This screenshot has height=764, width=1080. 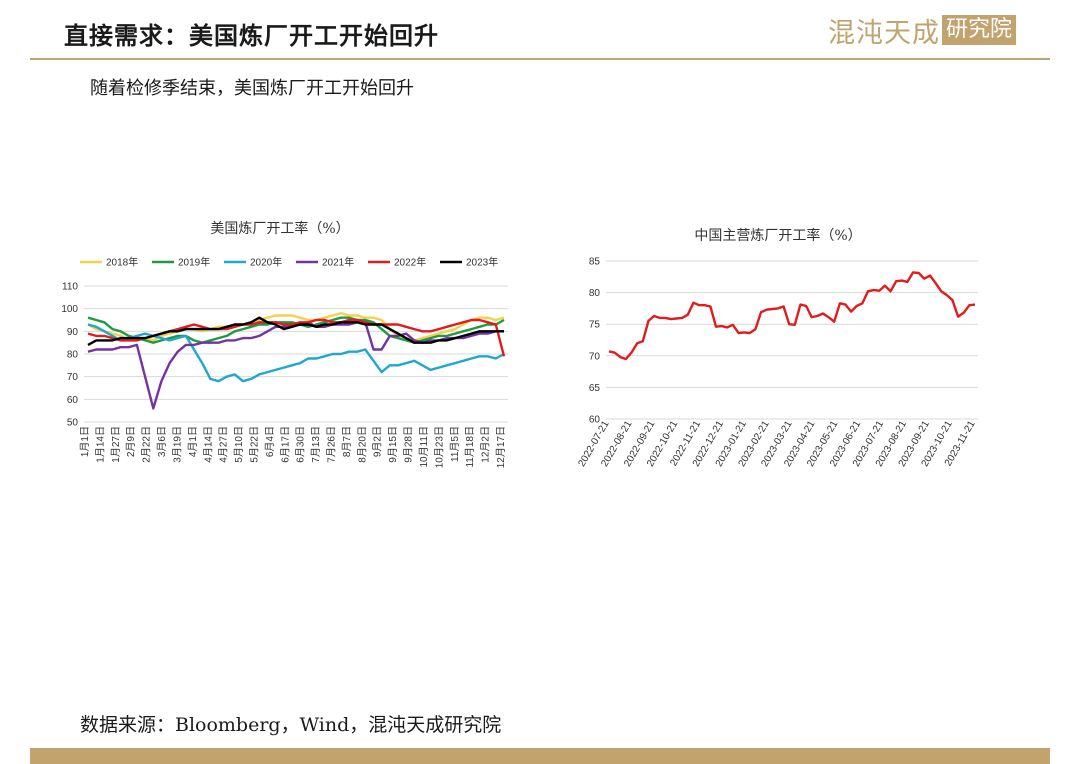 What do you see at coordinates (131, 441) in the screenshot?
I see `x-tick-label: 2月9日` at bounding box center [131, 441].